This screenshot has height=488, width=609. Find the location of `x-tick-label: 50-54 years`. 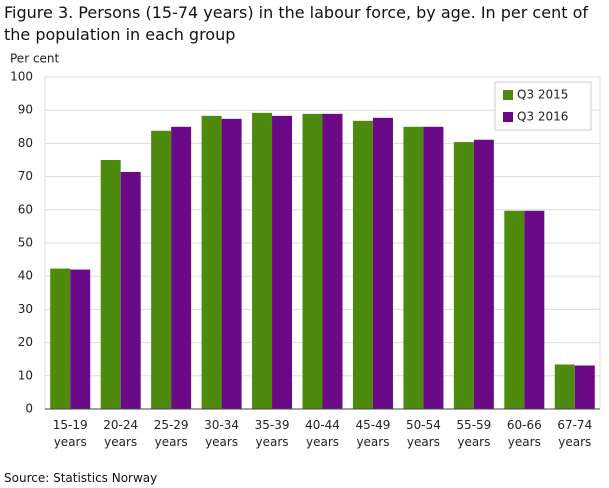

x-tick-label: 50-54 years is located at coordinates (423, 433).